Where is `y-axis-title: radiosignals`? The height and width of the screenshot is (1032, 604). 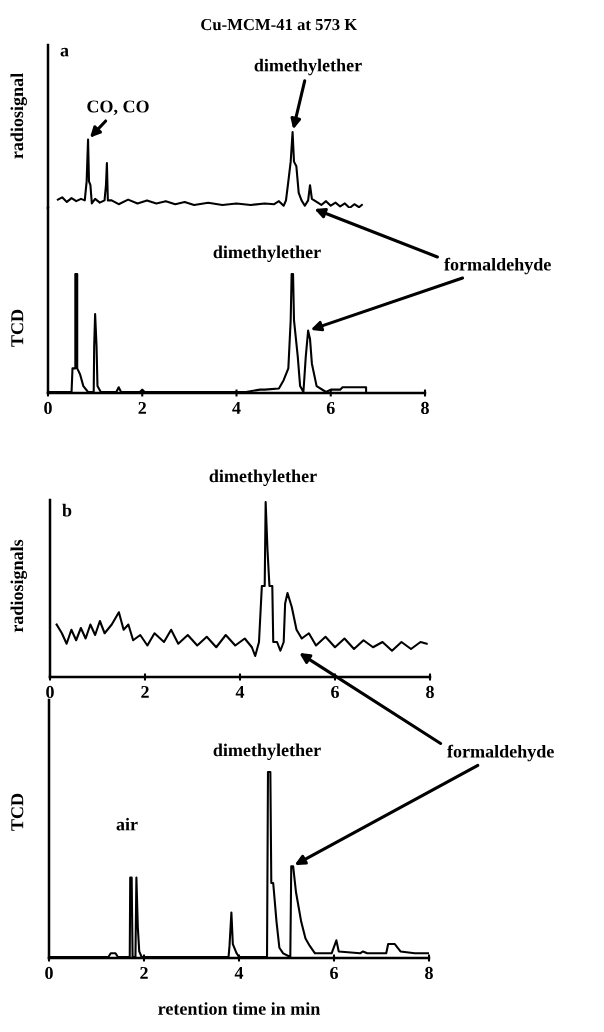 y-axis-title: radiosignals is located at coordinates (18, 586).